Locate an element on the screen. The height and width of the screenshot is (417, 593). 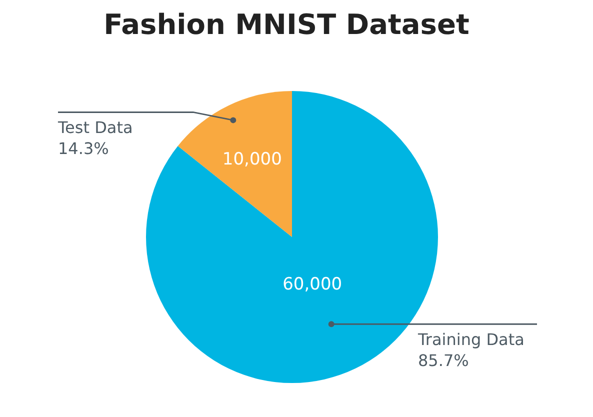
pie-slice is located at coordinates (235, 164).